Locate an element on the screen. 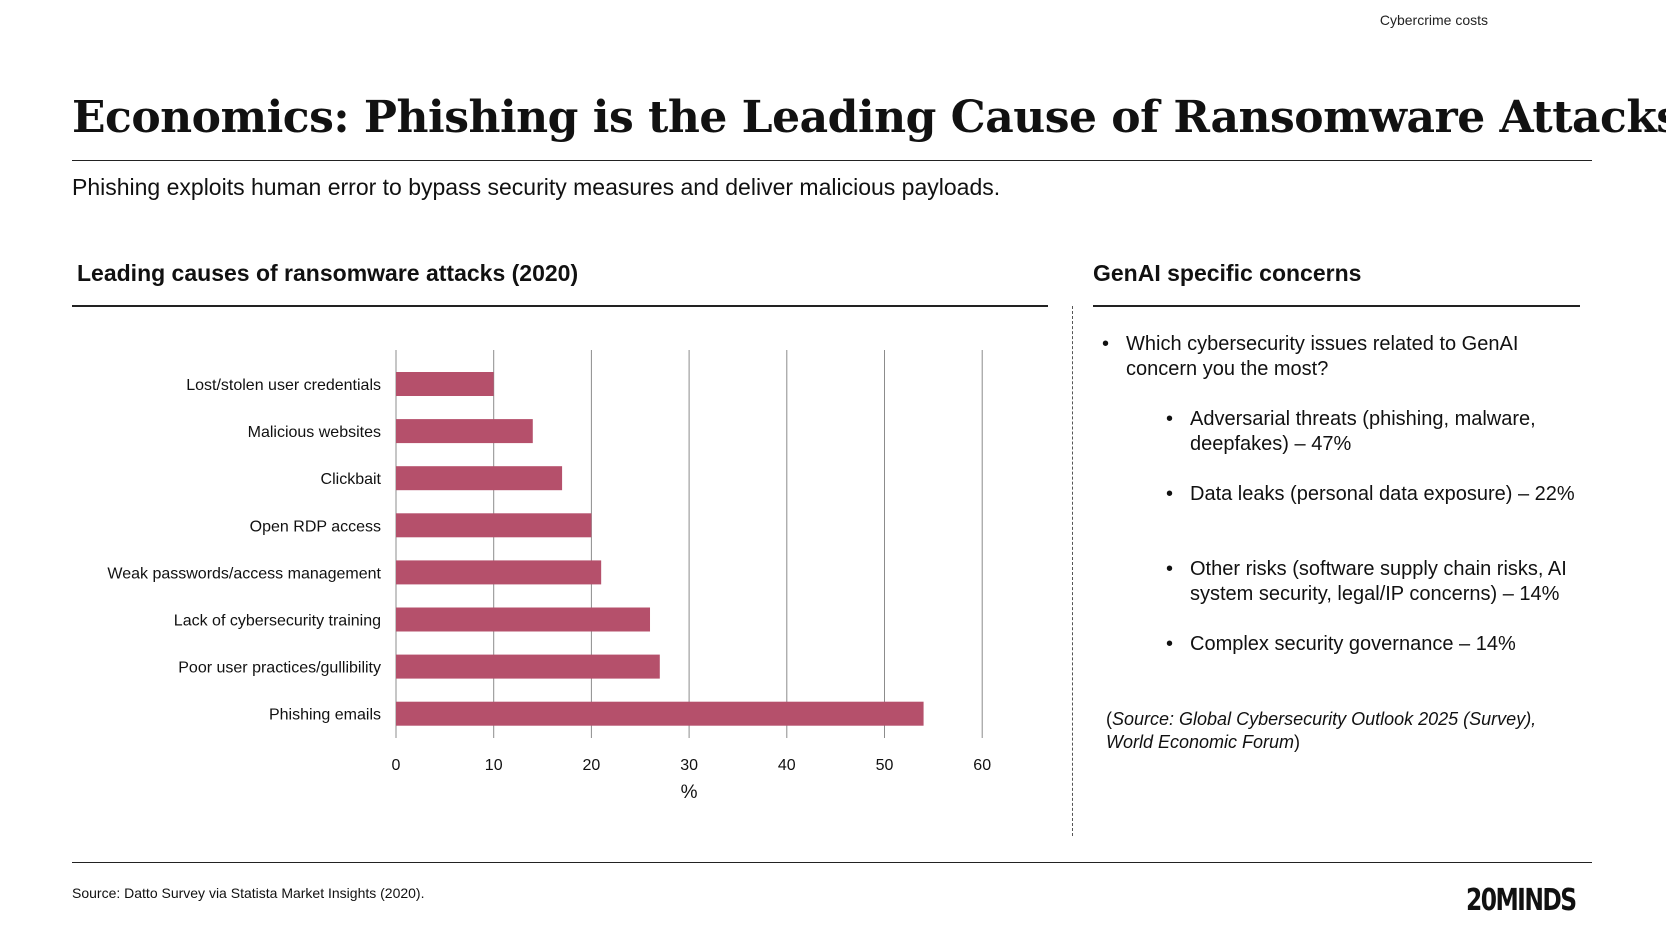  category-label: Malicious websites is located at coordinates (314, 432).